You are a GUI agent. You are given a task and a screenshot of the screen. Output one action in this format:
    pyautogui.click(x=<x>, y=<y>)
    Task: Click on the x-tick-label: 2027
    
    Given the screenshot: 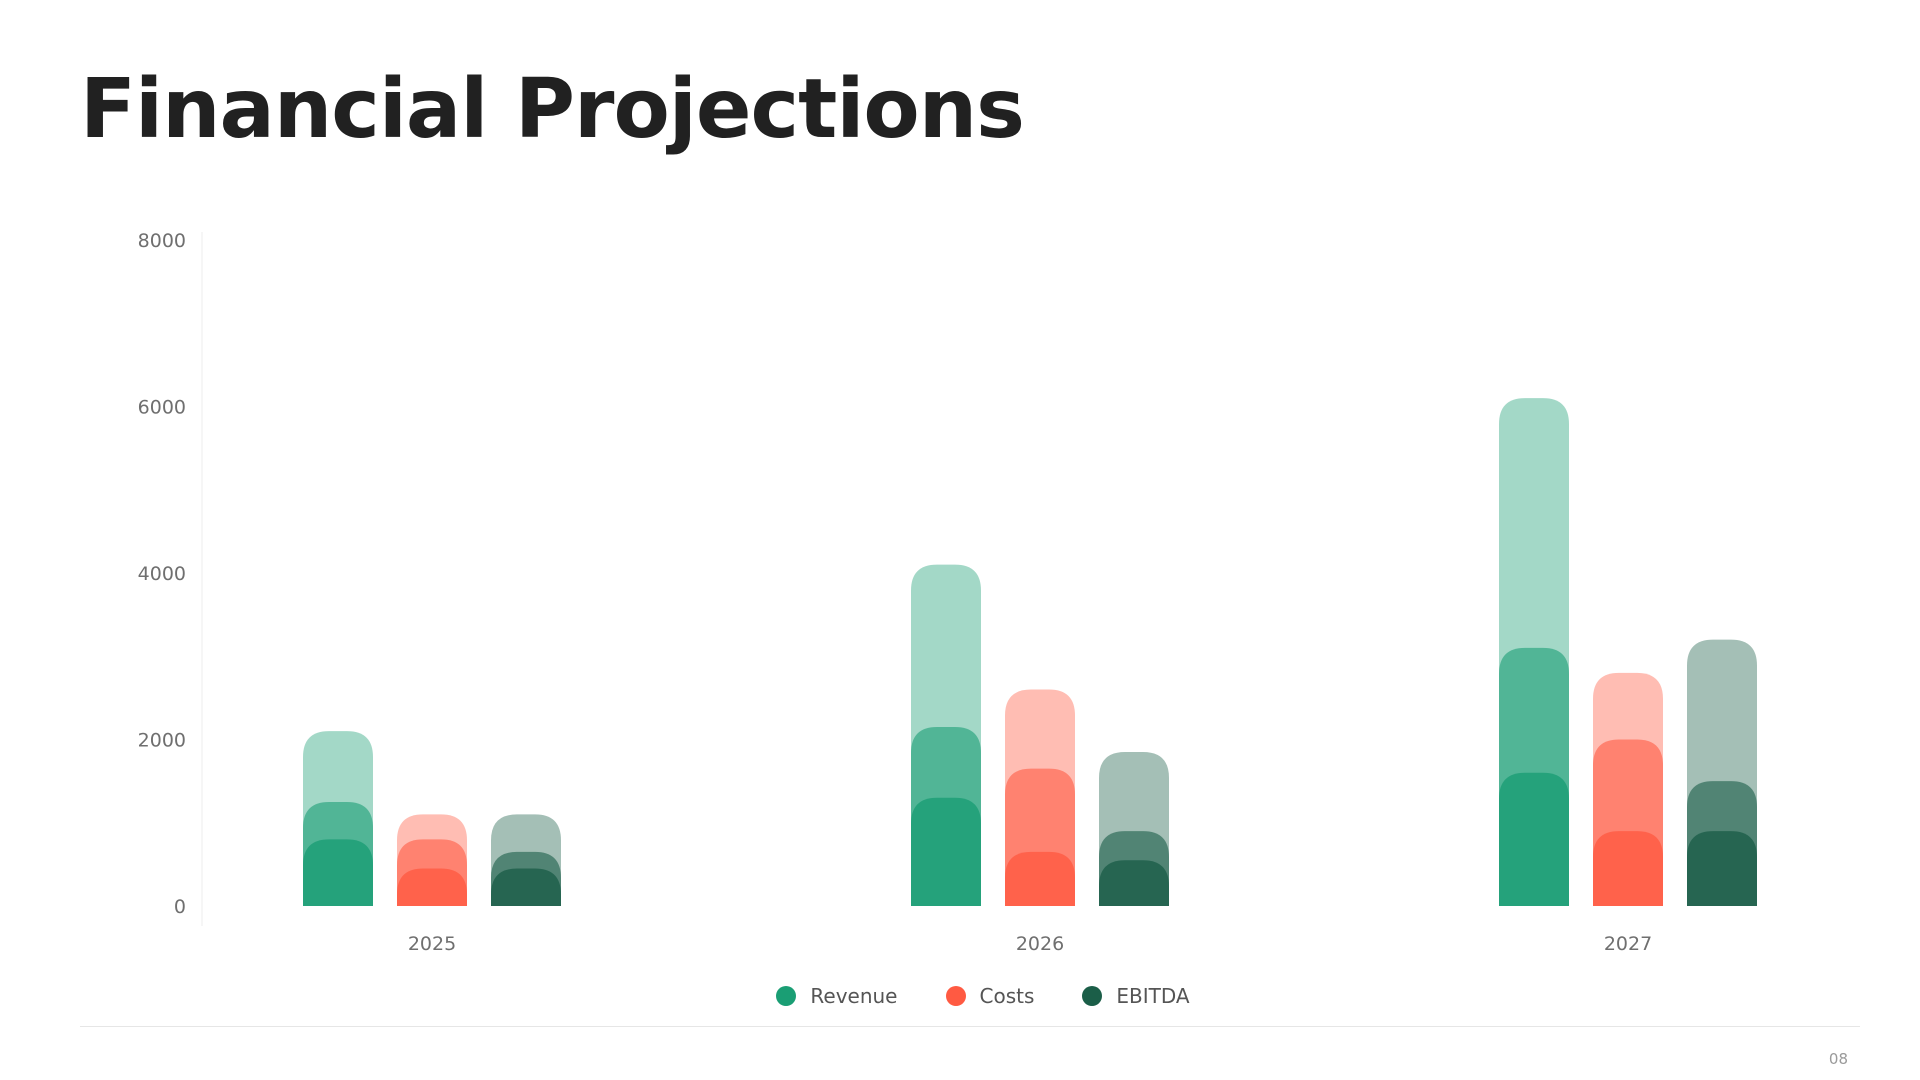 What is the action you would take?
    pyautogui.click(x=1628, y=944)
    